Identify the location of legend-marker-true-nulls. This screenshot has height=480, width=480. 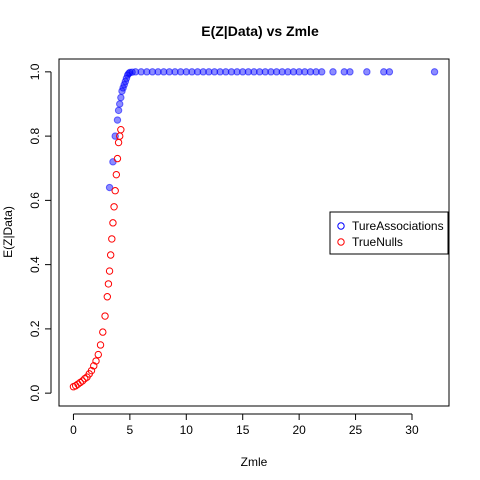
(341, 242).